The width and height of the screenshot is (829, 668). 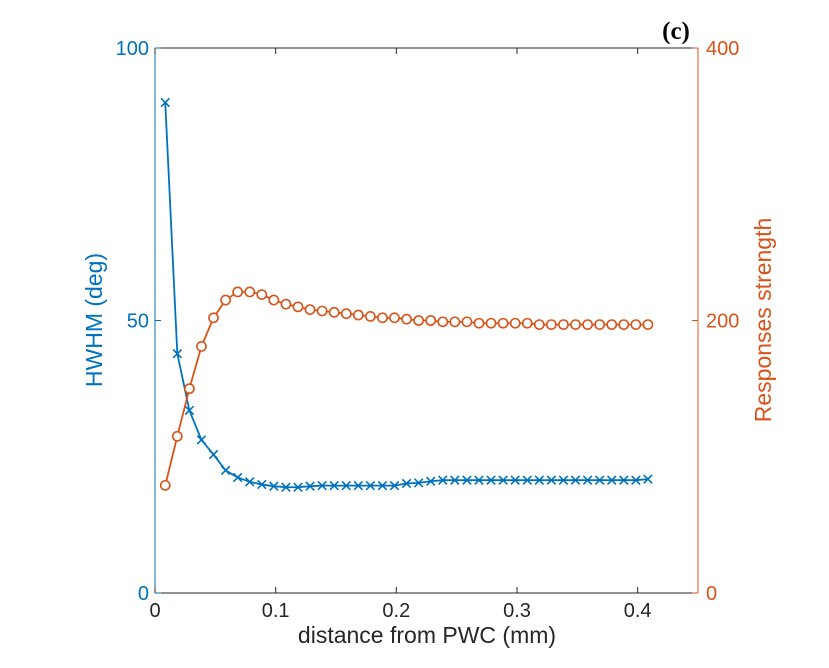 What do you see at coordinates (711, 594) in the screenshot?
I see `y-tick-label-right: 0` at bounding box center [711, 594].